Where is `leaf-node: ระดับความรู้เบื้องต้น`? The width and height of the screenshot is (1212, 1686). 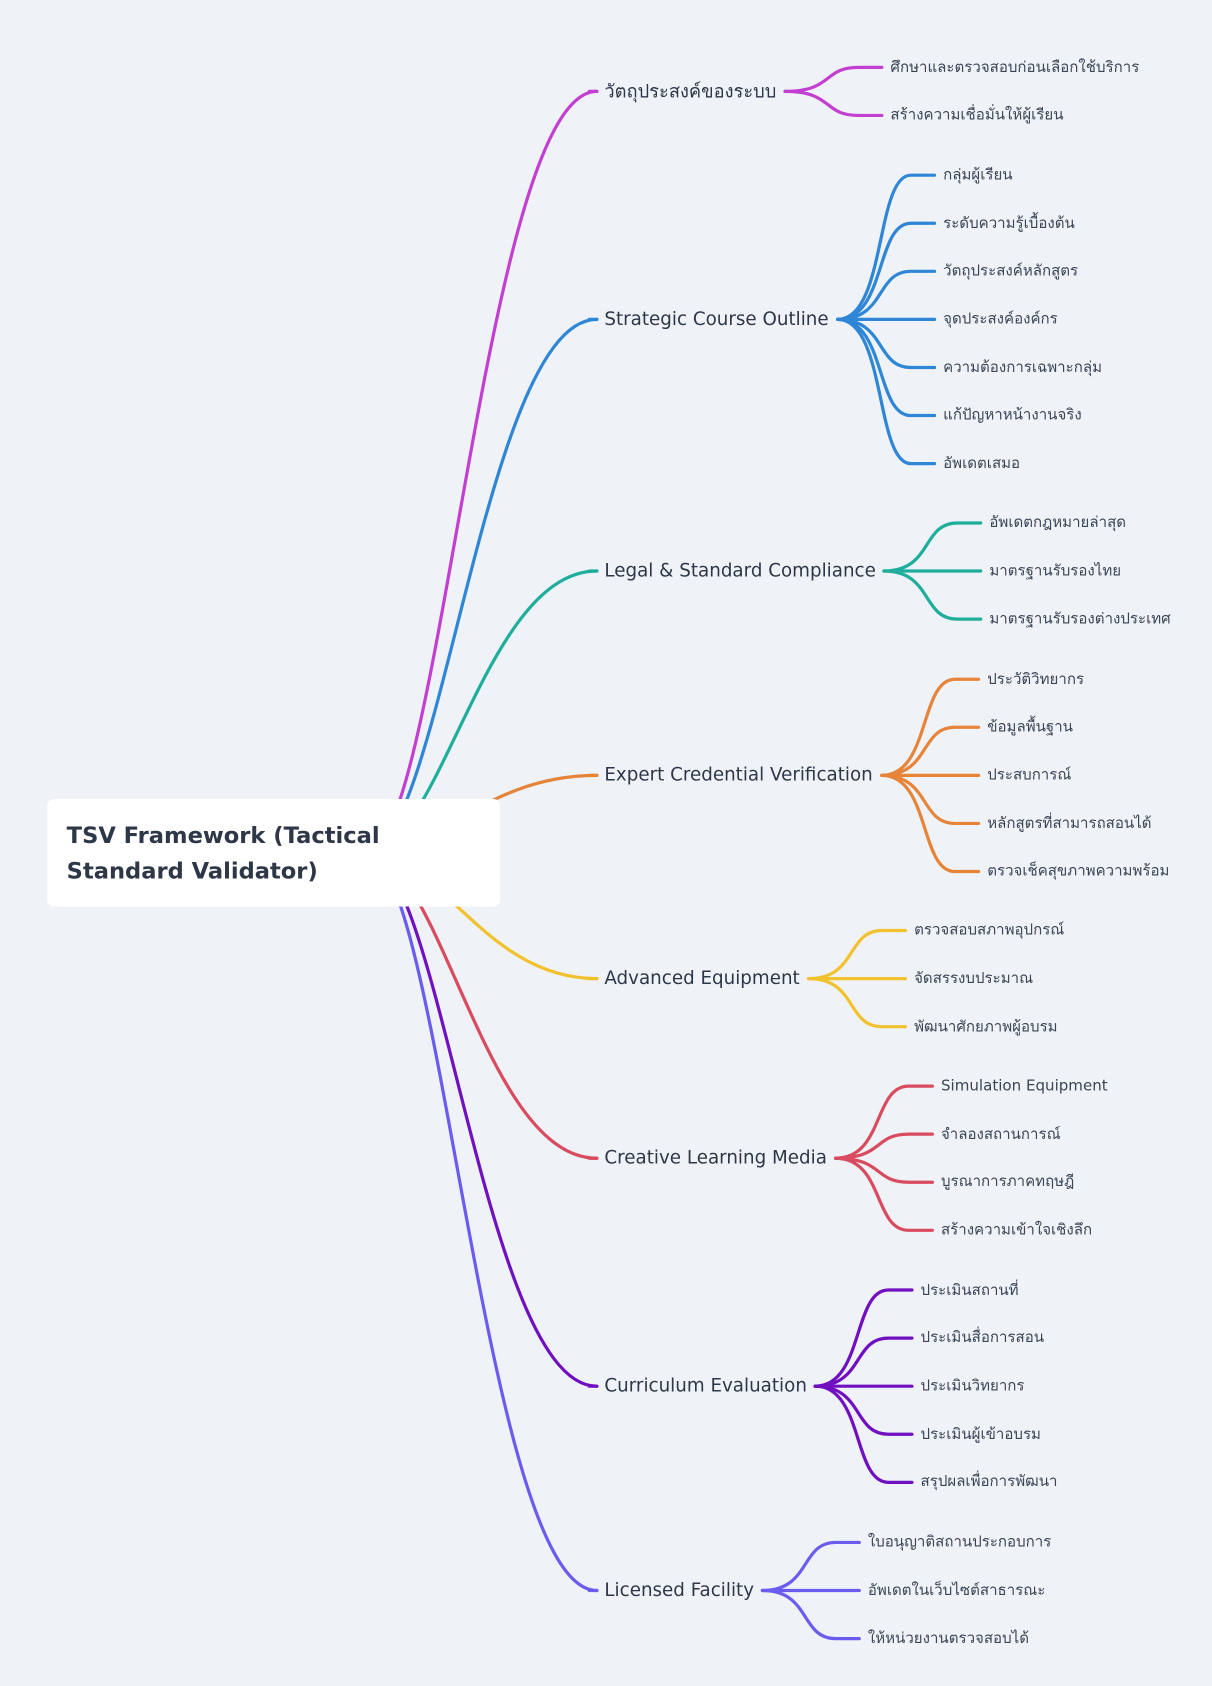
leaf-node: ระดับความรู้เบื้องต้น is located at coordinates (1009, 223).